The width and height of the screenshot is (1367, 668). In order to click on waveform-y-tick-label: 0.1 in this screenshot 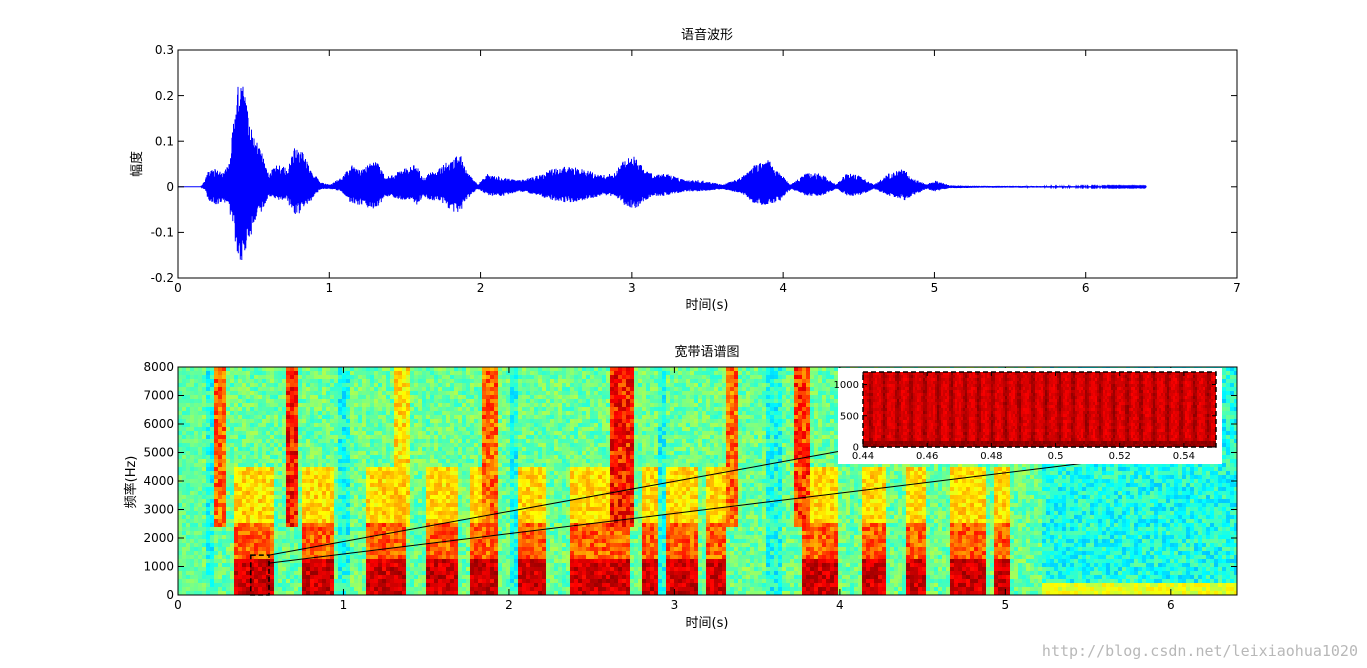, I will do `click(164, 141)`.